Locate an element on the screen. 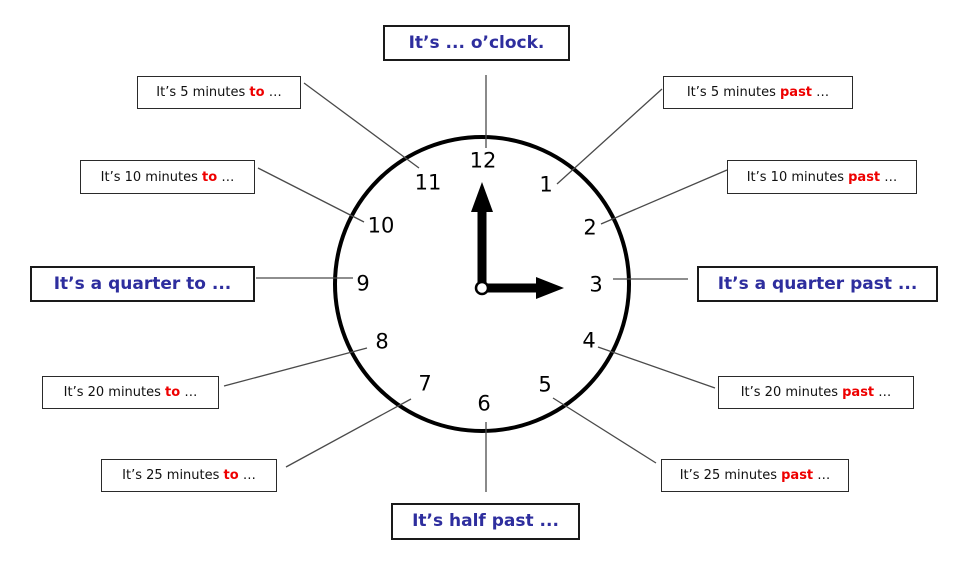 Image resolution: width=970 pixels, height=574 pixels. hour-hand-arrowhead is located at coordinates (550, 288).